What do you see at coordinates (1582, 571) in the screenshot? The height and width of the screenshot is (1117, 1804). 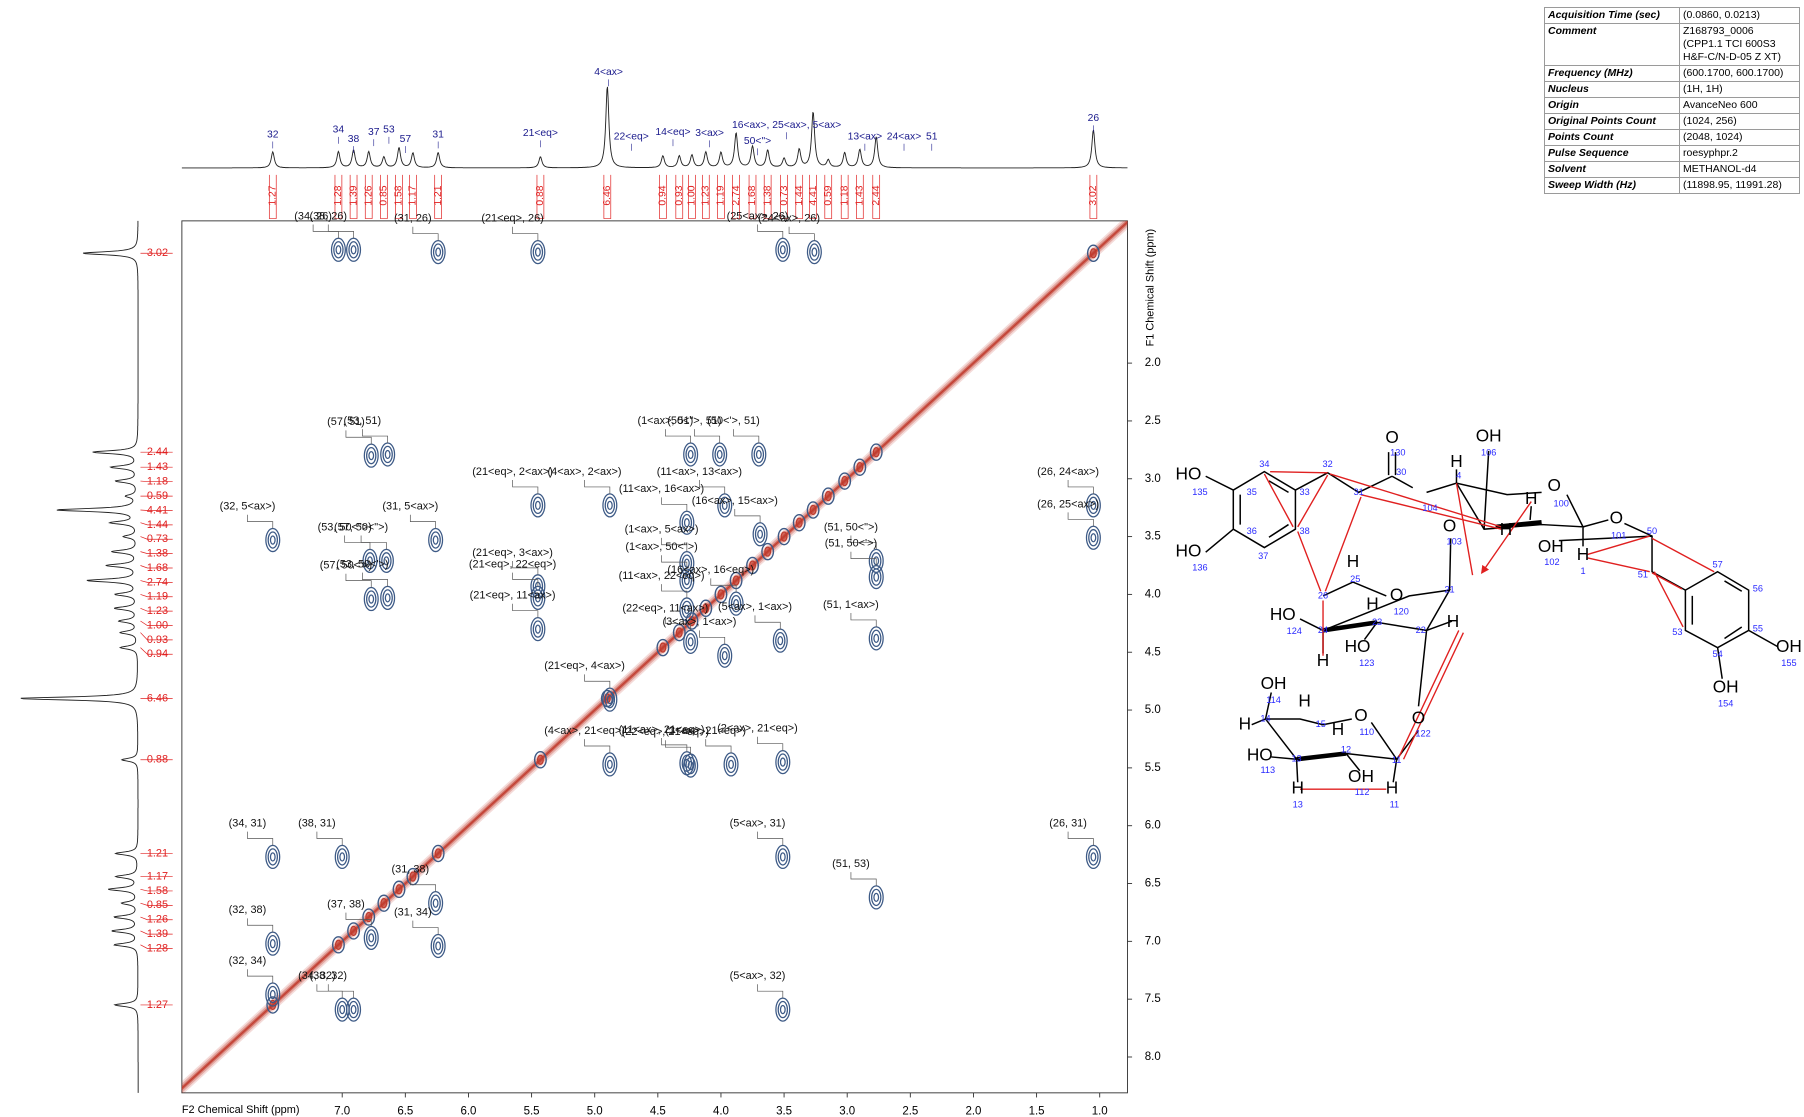 I see `atom-number: 1` at bounding box center [1582, 571].